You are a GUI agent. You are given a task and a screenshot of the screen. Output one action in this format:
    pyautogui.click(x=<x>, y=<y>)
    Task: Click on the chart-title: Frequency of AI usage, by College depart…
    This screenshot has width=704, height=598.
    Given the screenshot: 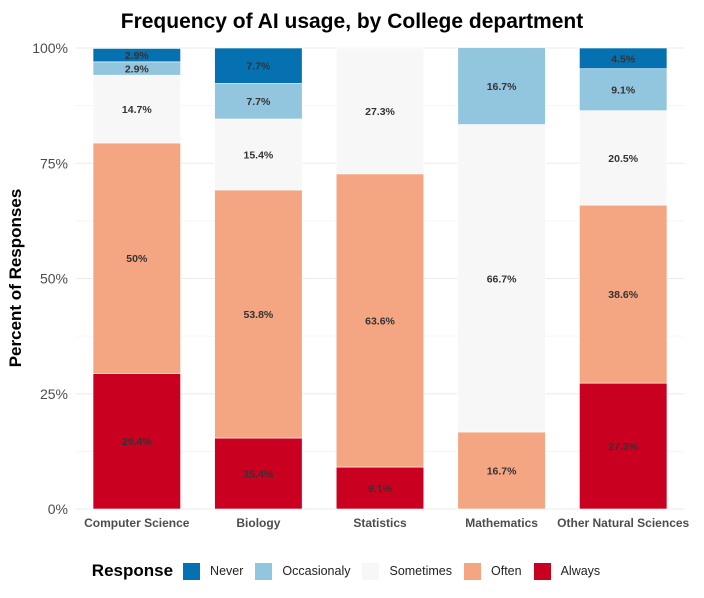 What is the action you would take?
    pyautogui.click(x=352, y=21)
    